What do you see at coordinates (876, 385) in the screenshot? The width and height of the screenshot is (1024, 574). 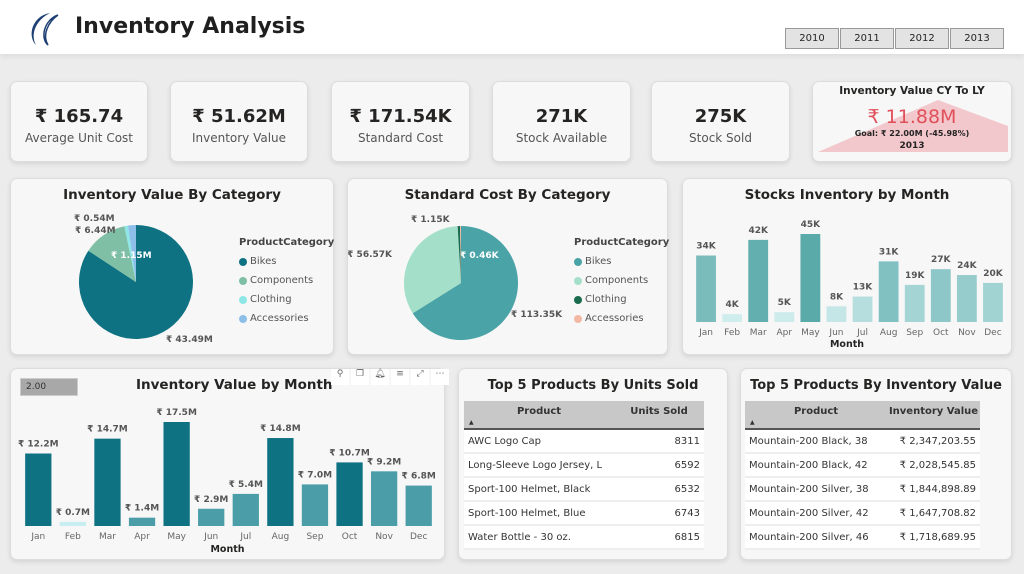 I see `table-title: Top 5 Products By Inventory Value` at bounding box center [876, 385].